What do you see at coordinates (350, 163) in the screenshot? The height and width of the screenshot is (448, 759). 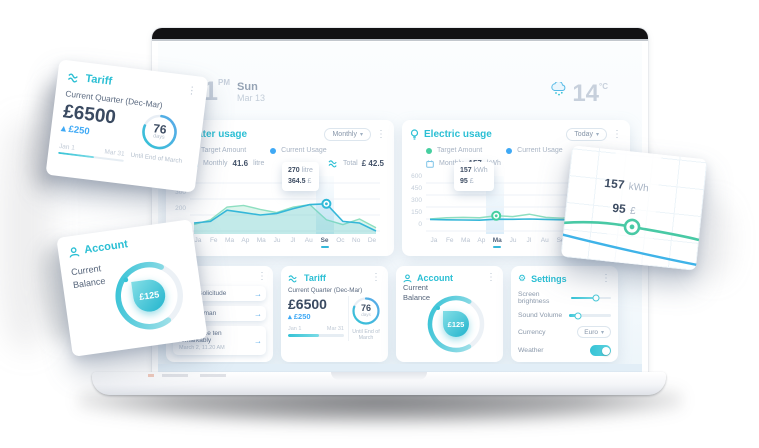 I see `total-label: Total` at bounding box center [350, 163].